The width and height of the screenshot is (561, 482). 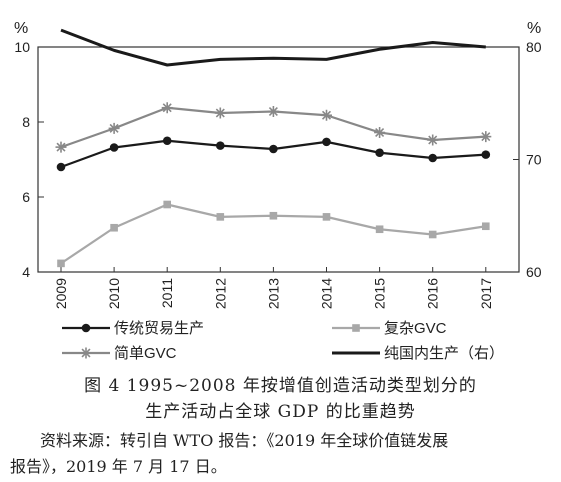 I want to click on series-line-domestic, so click(x=273, y=47).